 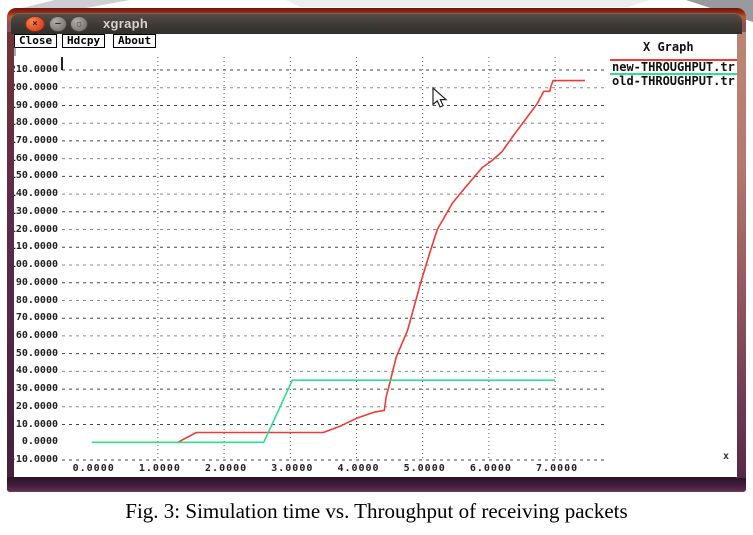 I want to click on maximize-icon: ▢, so click(x=79, y=24).